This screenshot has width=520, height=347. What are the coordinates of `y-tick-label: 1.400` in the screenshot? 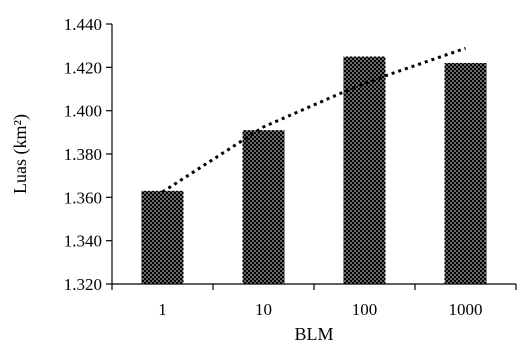 It's located at (83, 111).